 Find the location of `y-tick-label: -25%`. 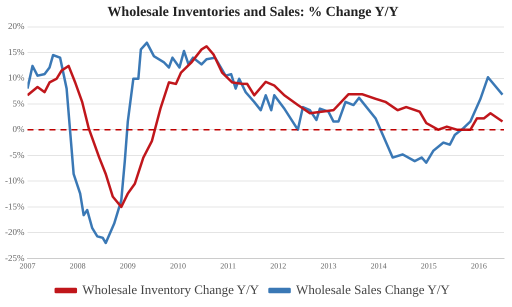

y-tick-label: -25% is located at coordinates (14, 257).